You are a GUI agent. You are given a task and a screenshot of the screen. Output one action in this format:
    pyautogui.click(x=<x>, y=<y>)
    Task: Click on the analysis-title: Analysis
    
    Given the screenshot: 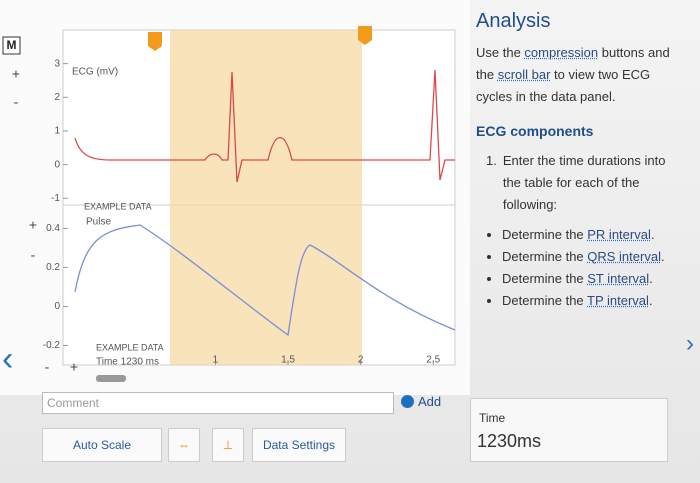 What is the action you would take?
    pyautogui.click(x=513, y=21)
    